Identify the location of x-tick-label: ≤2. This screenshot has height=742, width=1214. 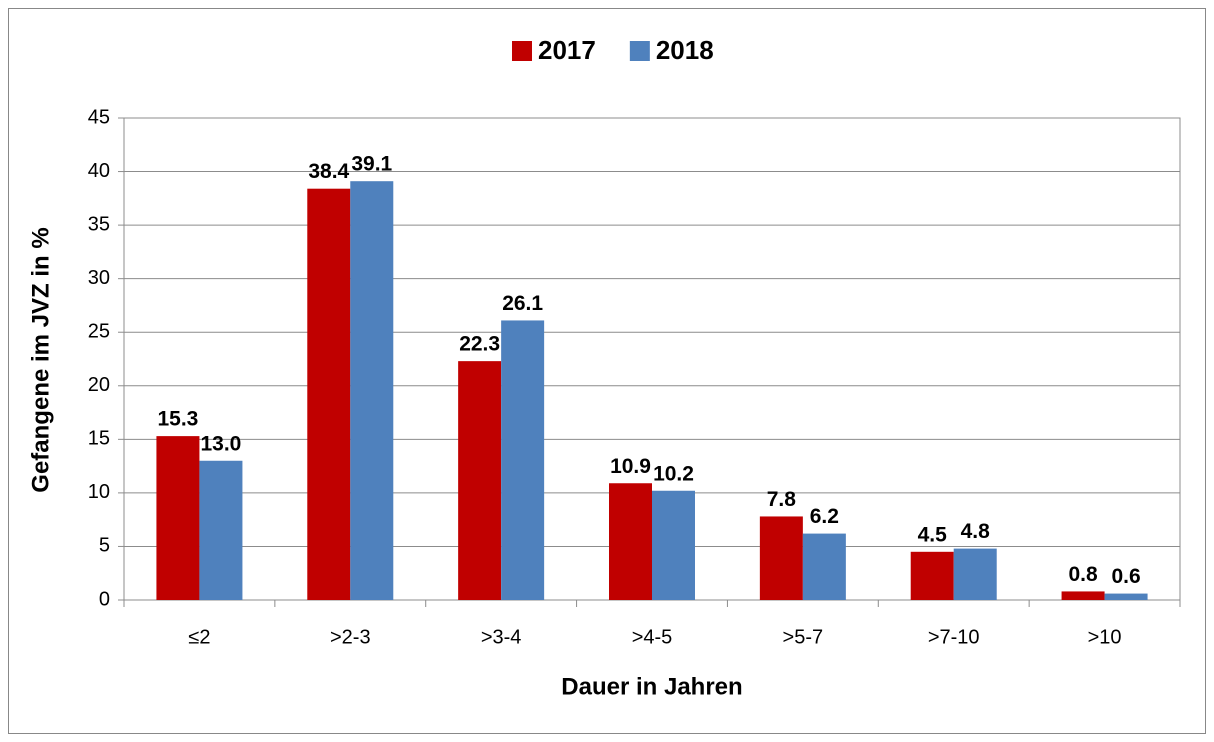
(199, 637).